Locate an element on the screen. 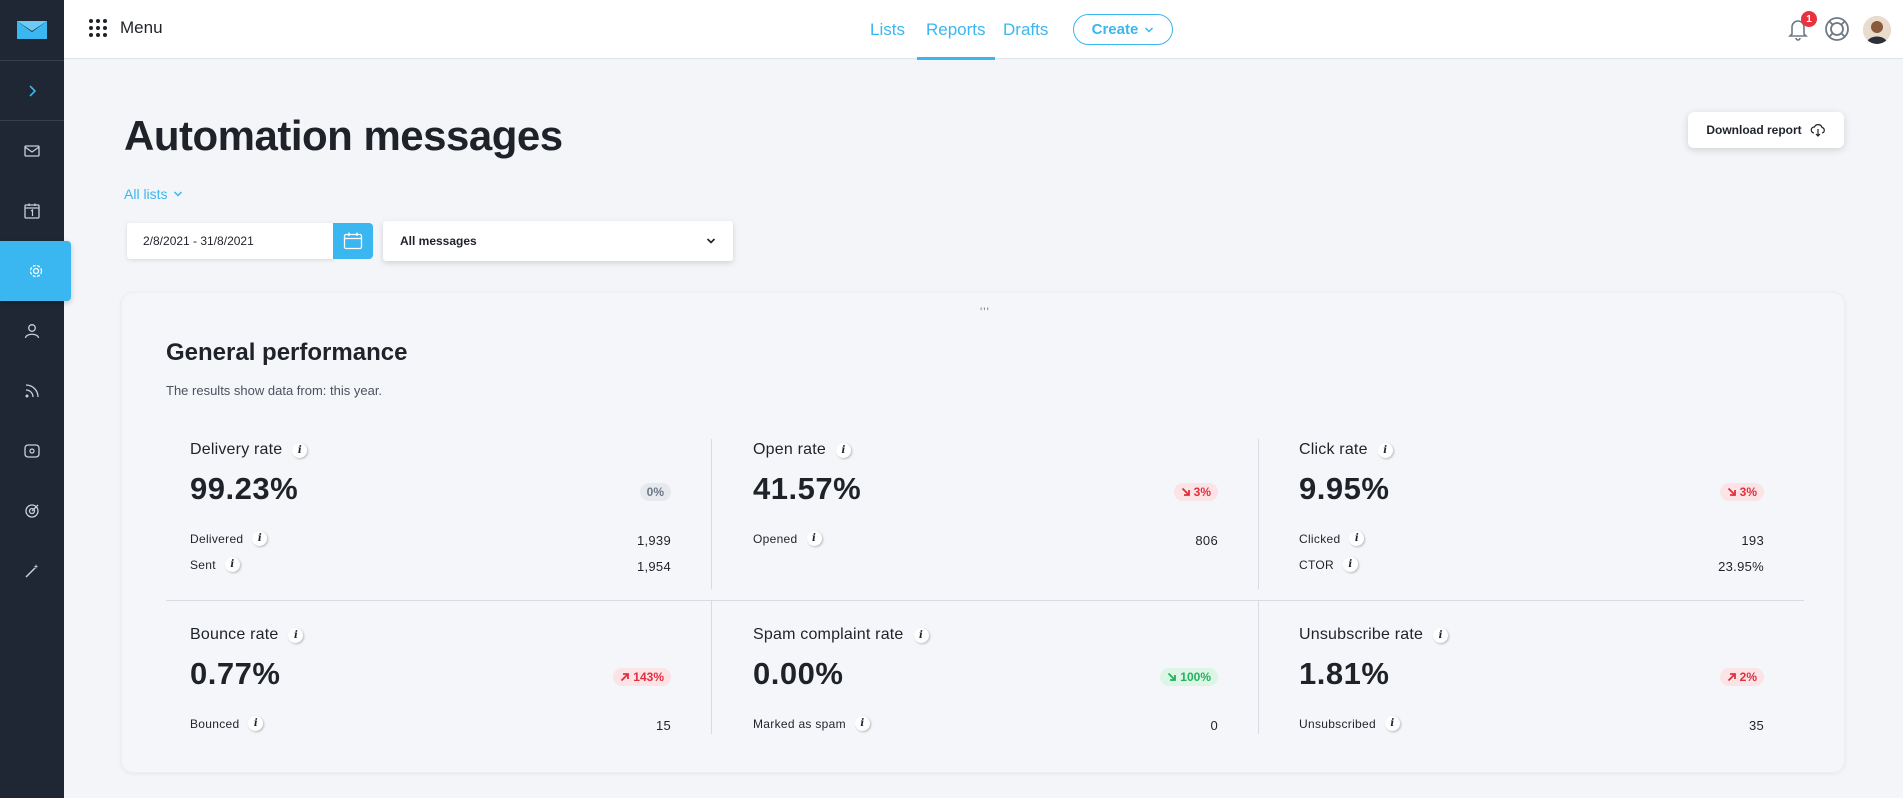 The image size is (1903, 798). metric-name-text: Click rate is located at coordinates (1333, 449).